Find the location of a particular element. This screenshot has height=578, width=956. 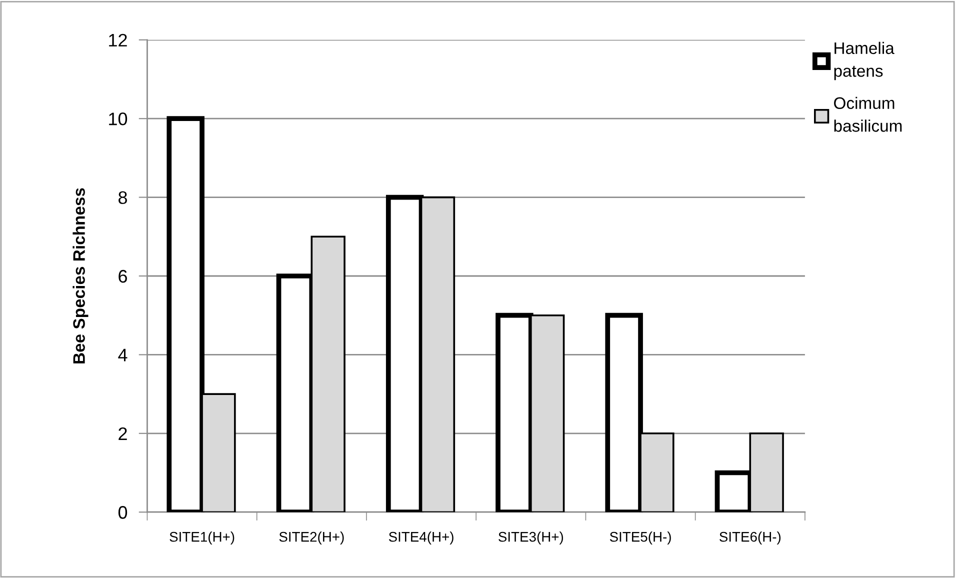

y-tick-label: 2 is located at coordinates (122, 433).